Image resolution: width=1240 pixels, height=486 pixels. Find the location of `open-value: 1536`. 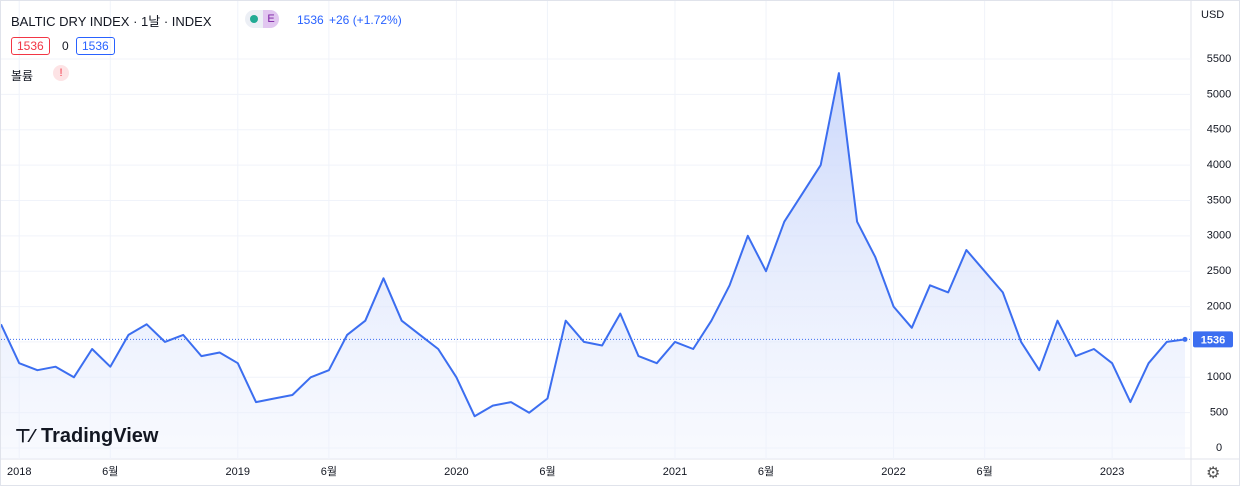

open-value: 1536 is located at coordinates (30, 46).